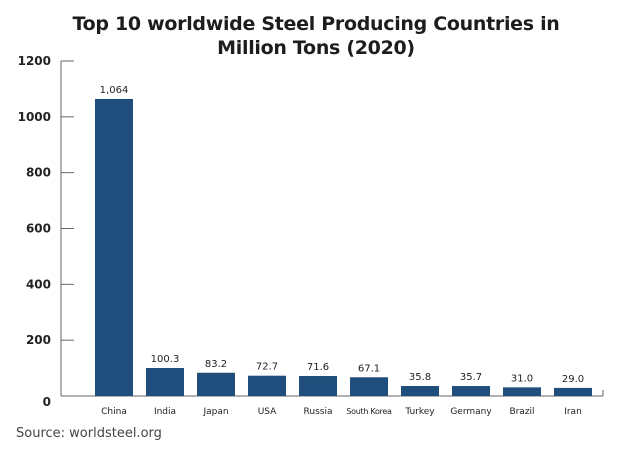 The height and width of the screenshot is (454, 632). What do you see at coordinates (114, 247) in the screenshot?
I see `bar-china` at bounding box center [114, 247].